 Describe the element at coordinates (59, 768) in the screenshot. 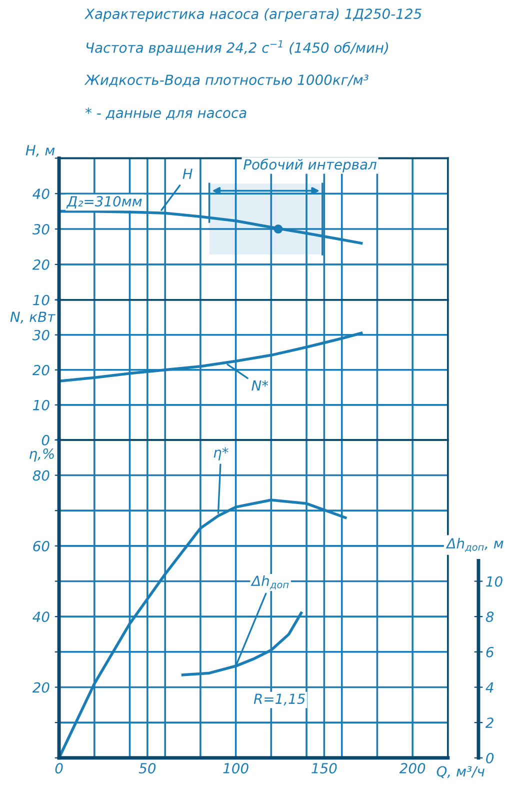

I see `x-tick-label: 0` at that location.